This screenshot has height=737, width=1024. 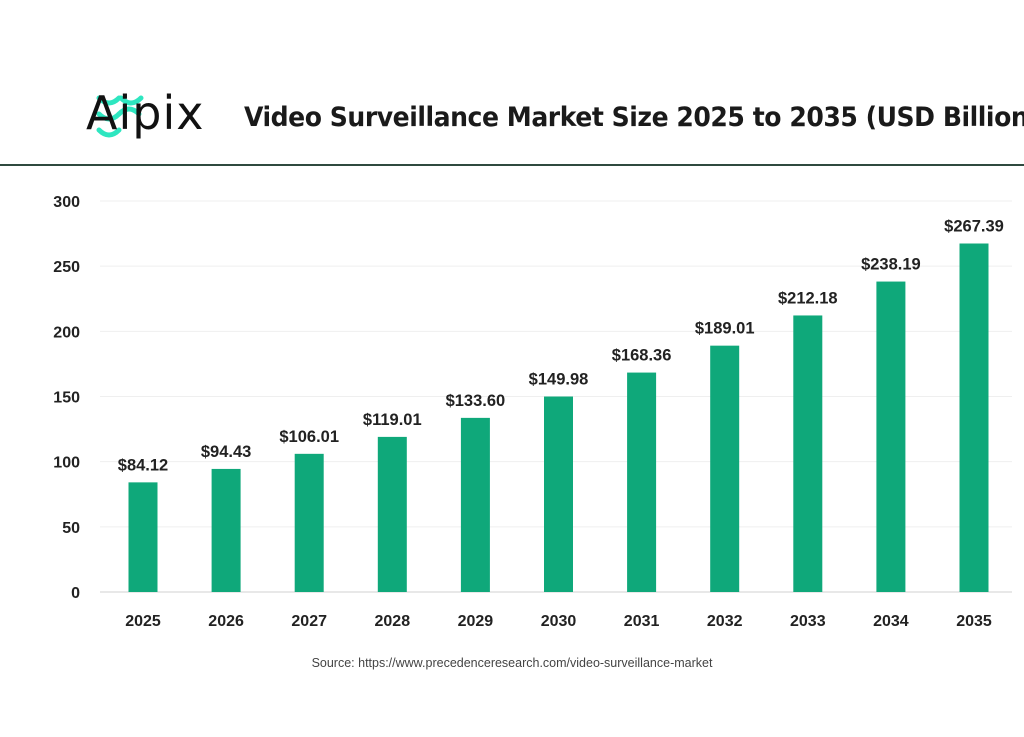 What do you see at coordinates (66, 202) in the screenshot?
I see `y-tick-label: 300` at bounding box center [66, 202].